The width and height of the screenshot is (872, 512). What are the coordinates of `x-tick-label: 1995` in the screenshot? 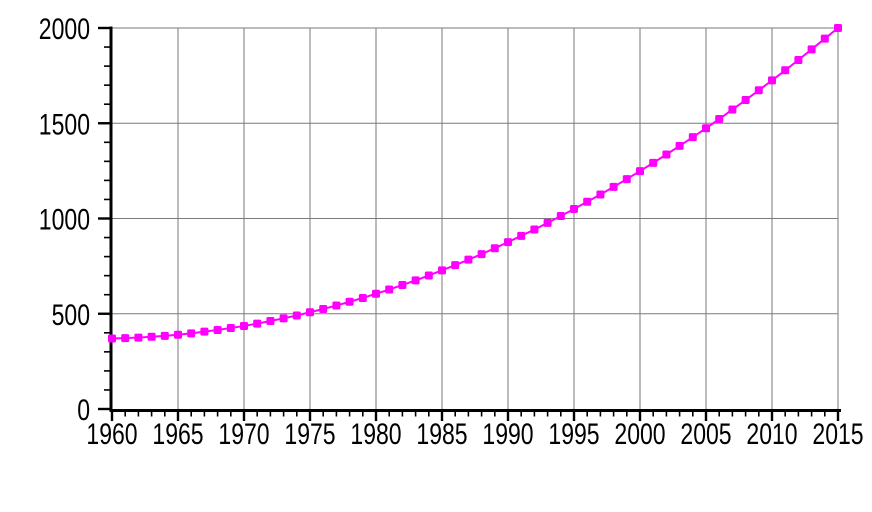 It's located at (573, 434).